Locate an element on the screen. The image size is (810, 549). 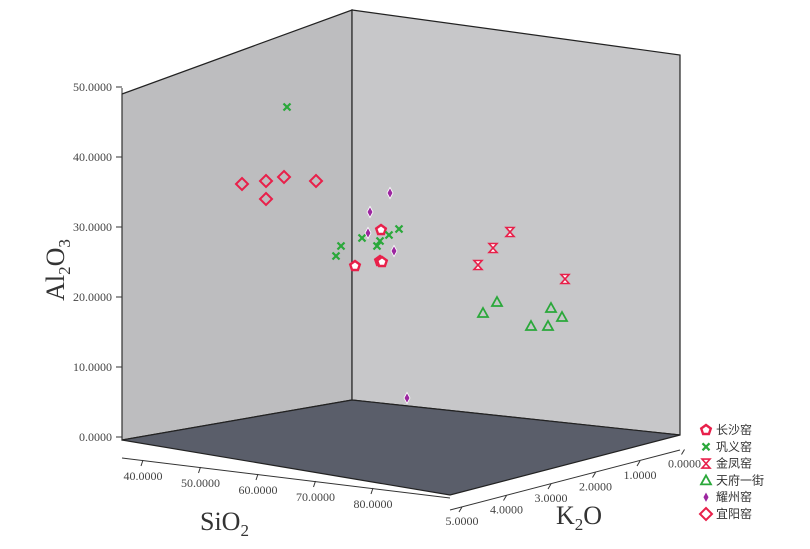
z-tick-label: 3.0000 is located at coordinates (551, 498).